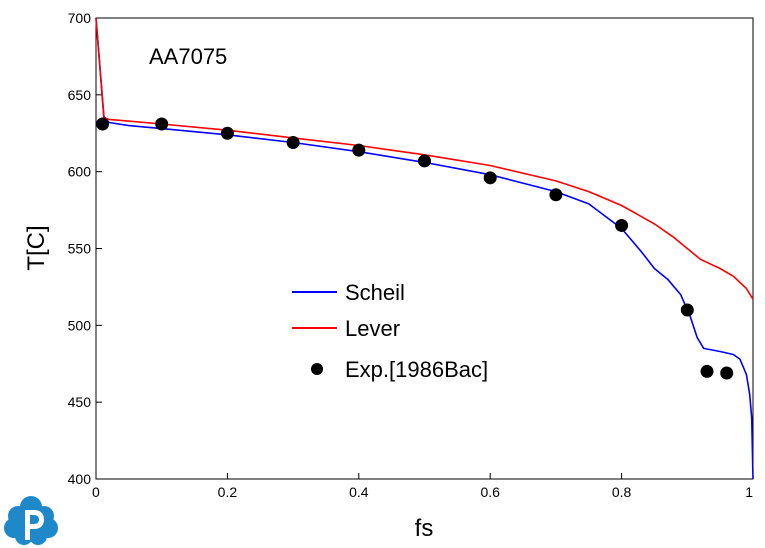 This screenshot has width=765, height=548. What do you see at coordinates (80, 249) in the screenshot?
I see `y-tick-label: 550` at bounding box center [80, 249].